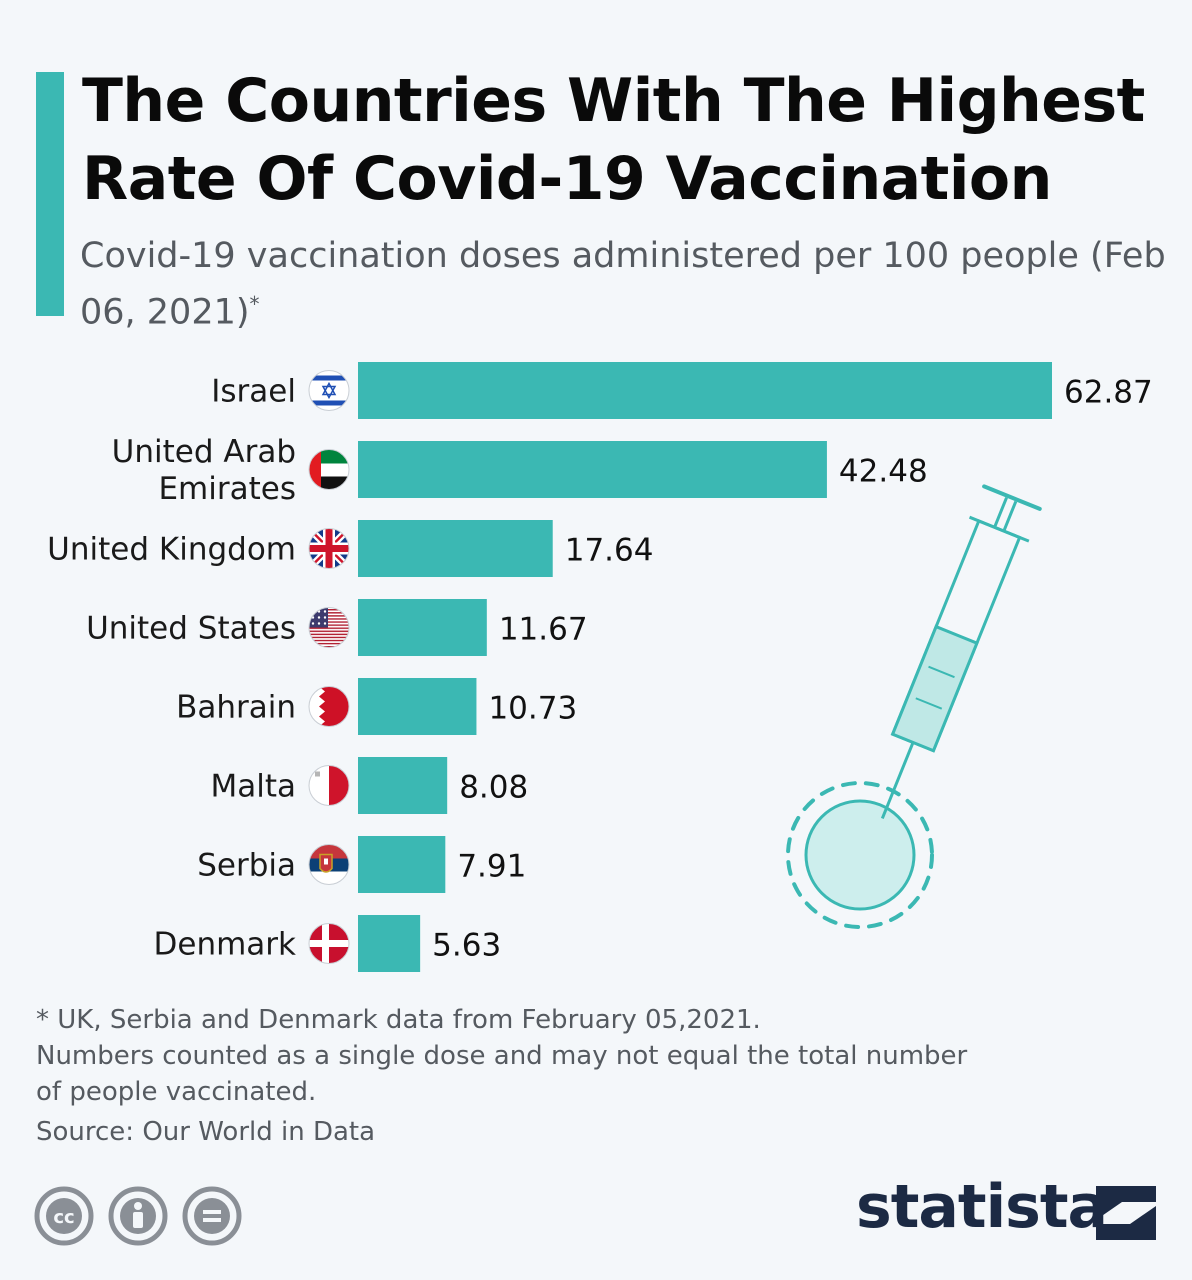 The height and width of the screenshot is (1280, 1192). Describe the element at coordinates (466, 946) in the screenshot. I see `value-label: 5.63` at that location.